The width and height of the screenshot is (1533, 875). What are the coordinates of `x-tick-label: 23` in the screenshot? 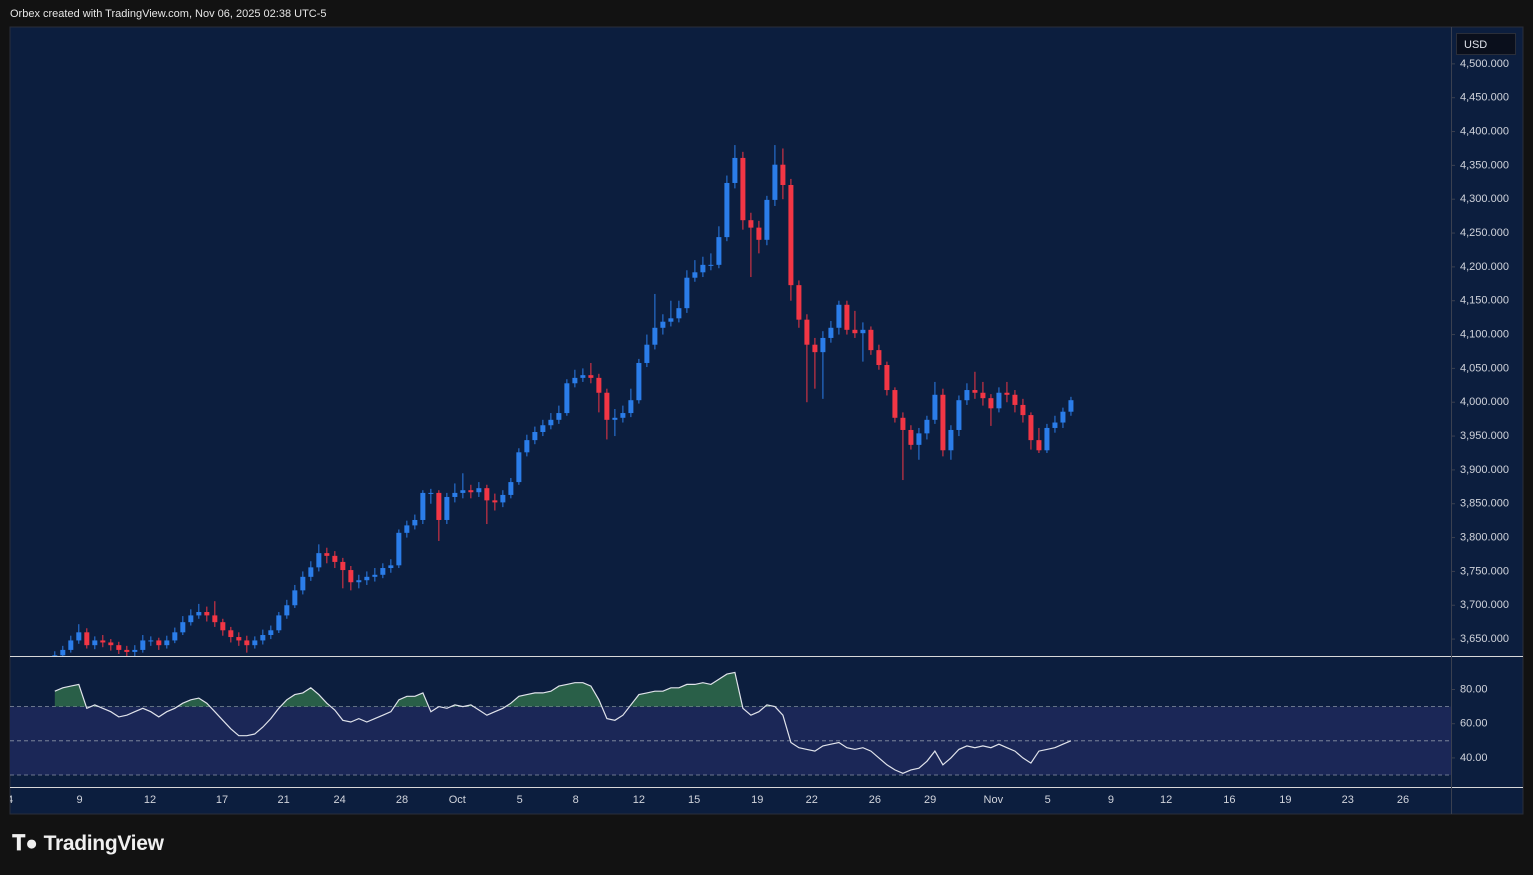 It's located at (1348, 800).